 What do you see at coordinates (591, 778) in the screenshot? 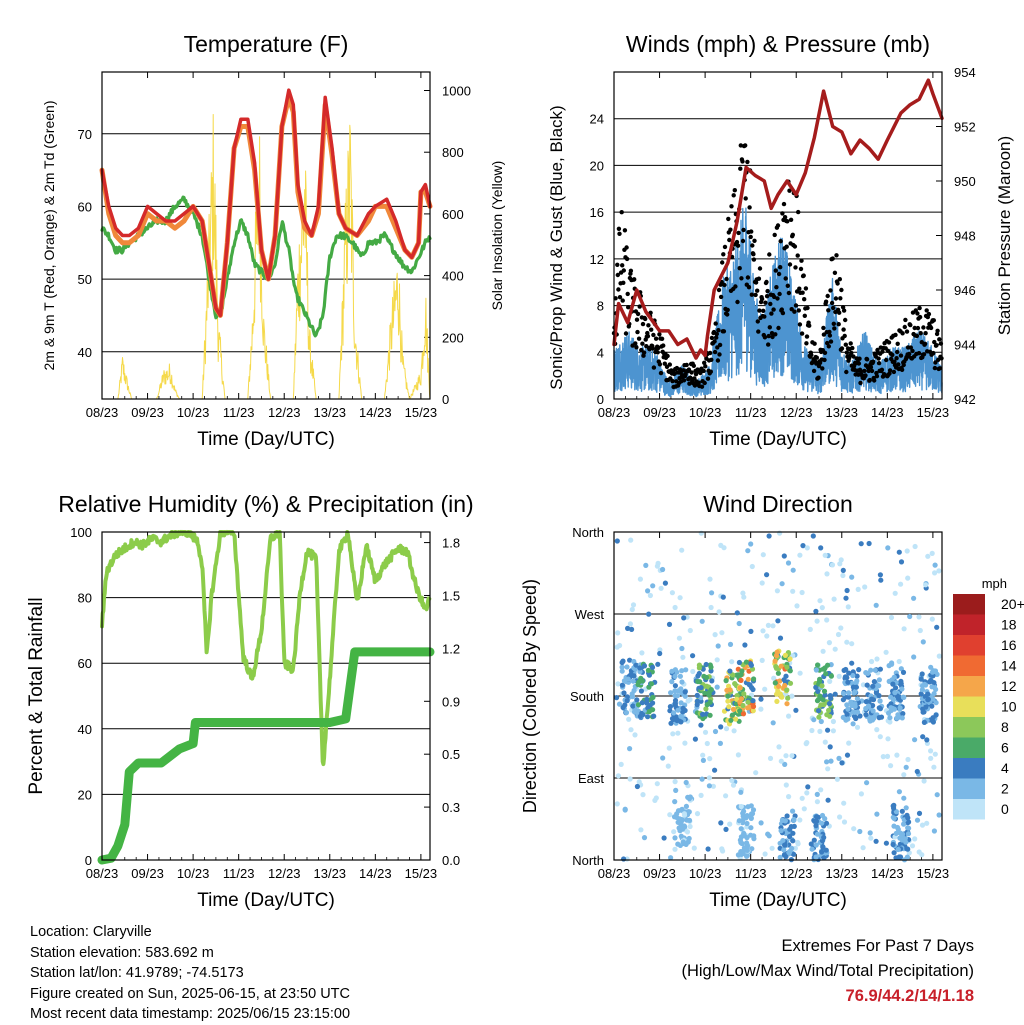
I see `y-tick-label: East` at bounding box center [591, 778].